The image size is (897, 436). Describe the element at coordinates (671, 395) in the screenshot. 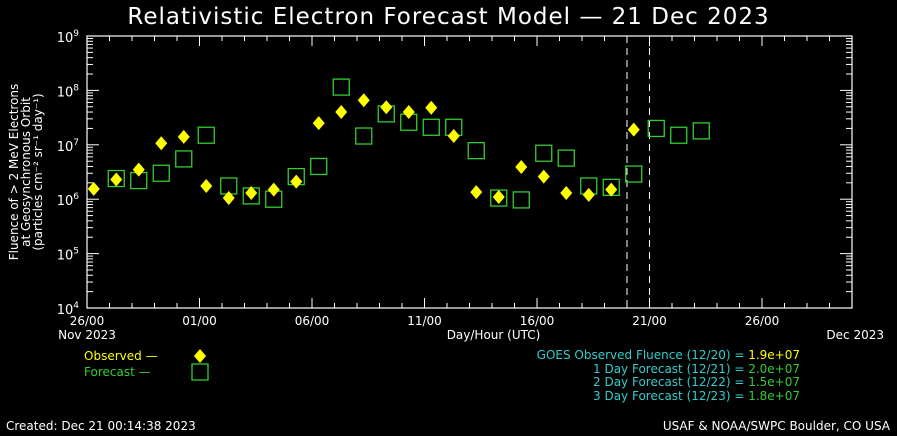

I see `info-label: 3 Day Forecast (12/23) =` at that location.